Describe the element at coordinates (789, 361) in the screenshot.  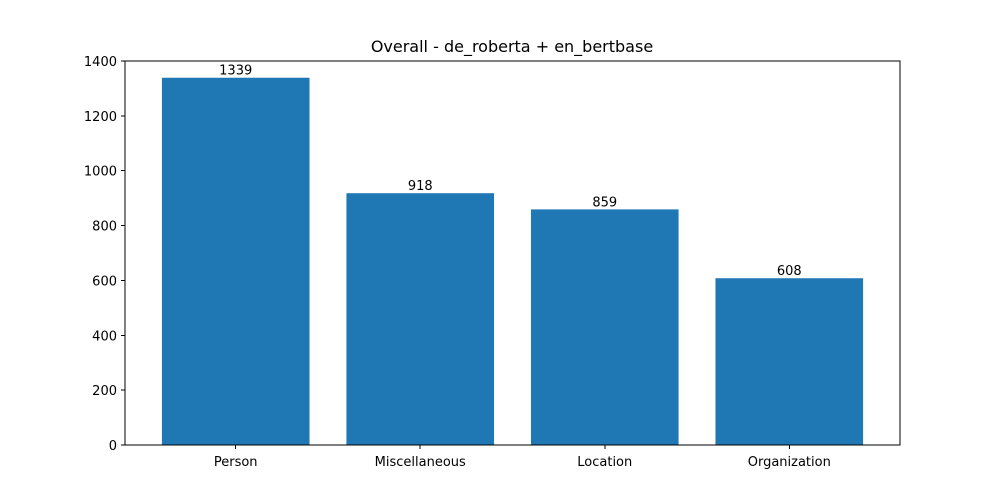
I see `bar-organization` at that location.